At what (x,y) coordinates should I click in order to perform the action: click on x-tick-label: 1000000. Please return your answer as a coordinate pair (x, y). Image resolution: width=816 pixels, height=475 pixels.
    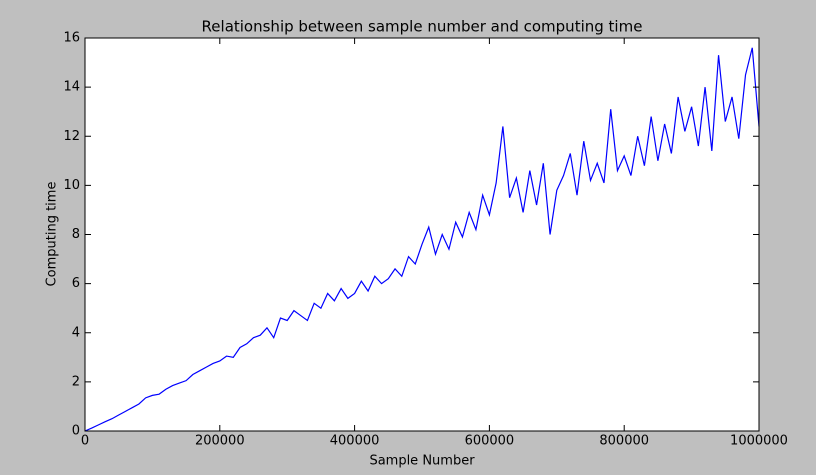
    Looking at the image, I should click on (759, 441).